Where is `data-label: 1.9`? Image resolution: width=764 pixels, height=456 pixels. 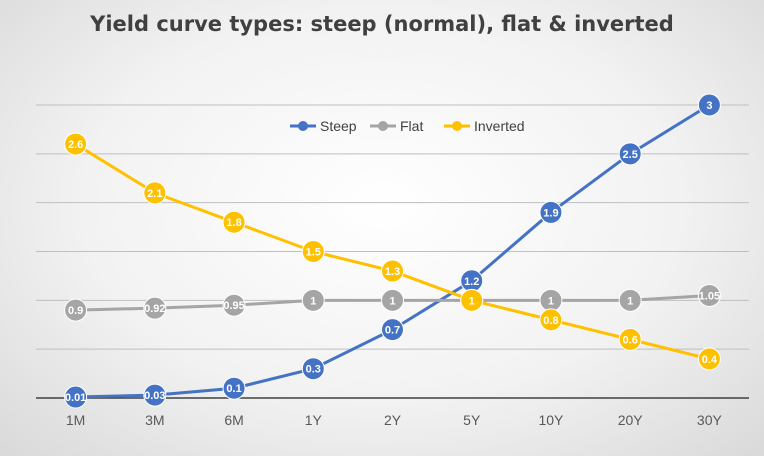 data-label: 1.9 is located at coordinates (550, 213).